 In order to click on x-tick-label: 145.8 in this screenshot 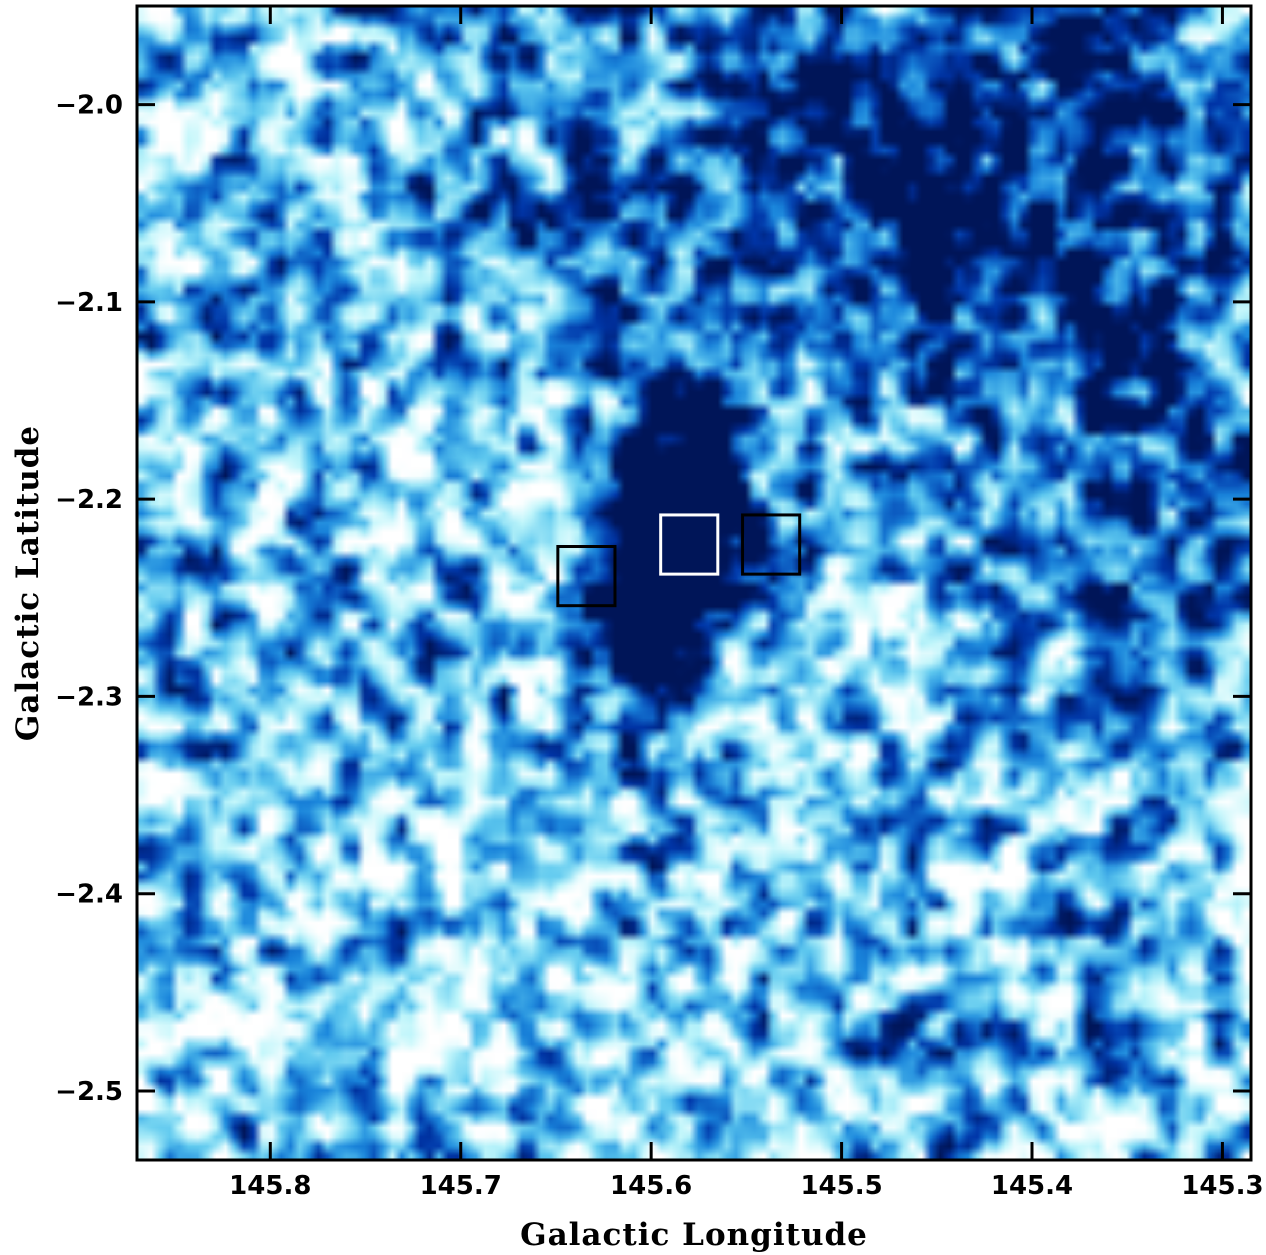, I will do `click(270, 1186)`.